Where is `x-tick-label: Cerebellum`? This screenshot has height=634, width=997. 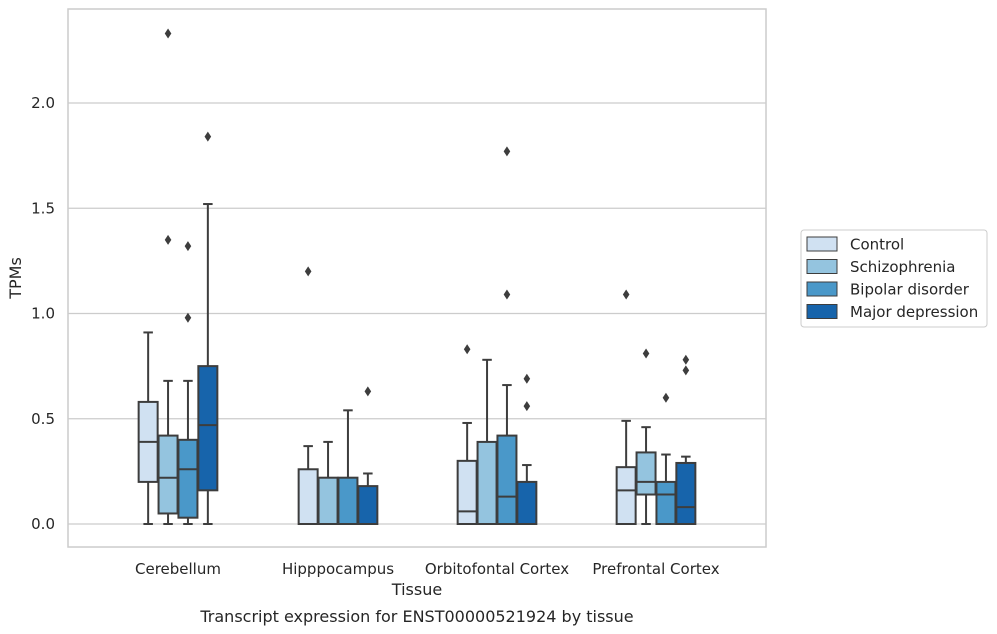
x-tick-label: Cerebellum is located at coordinates (178, 569).